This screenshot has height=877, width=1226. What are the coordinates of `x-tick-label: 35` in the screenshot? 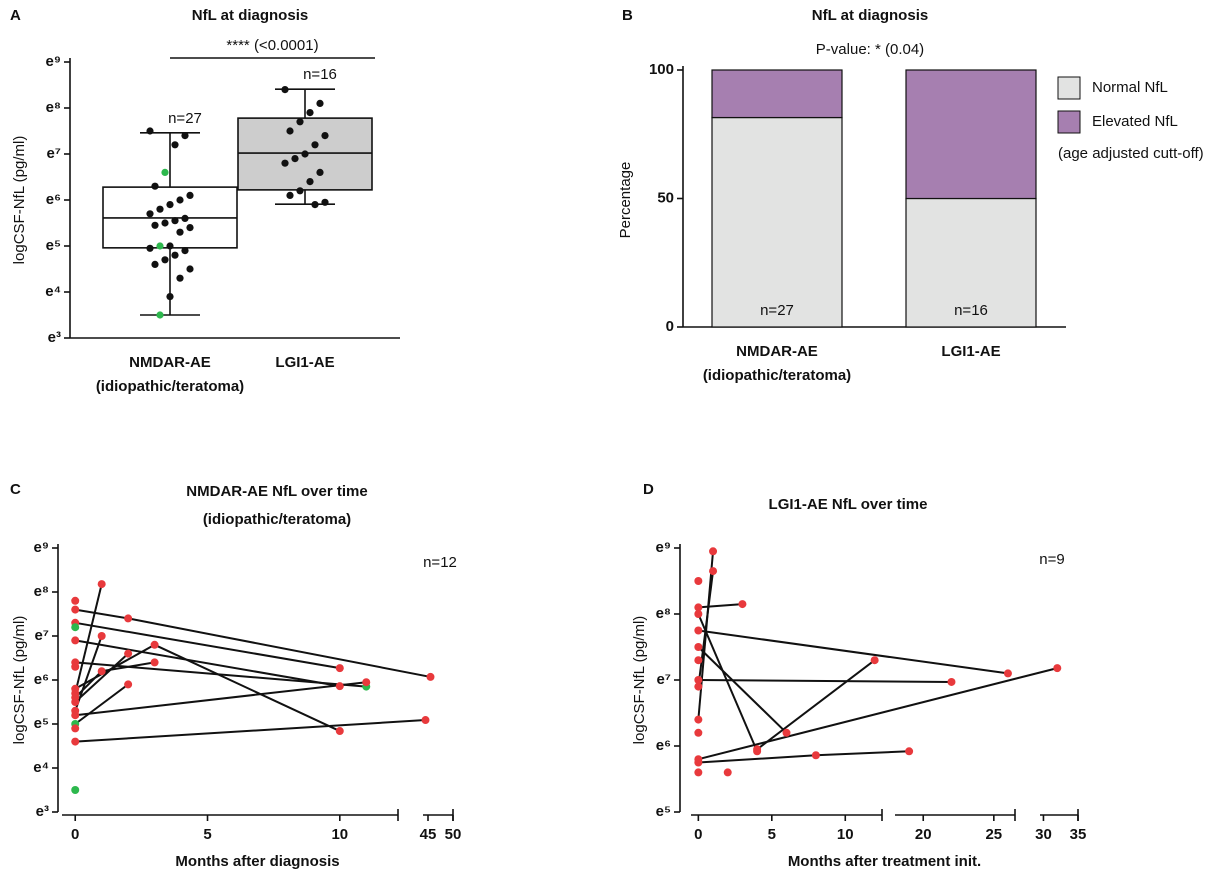 It's located at (1078, 834).